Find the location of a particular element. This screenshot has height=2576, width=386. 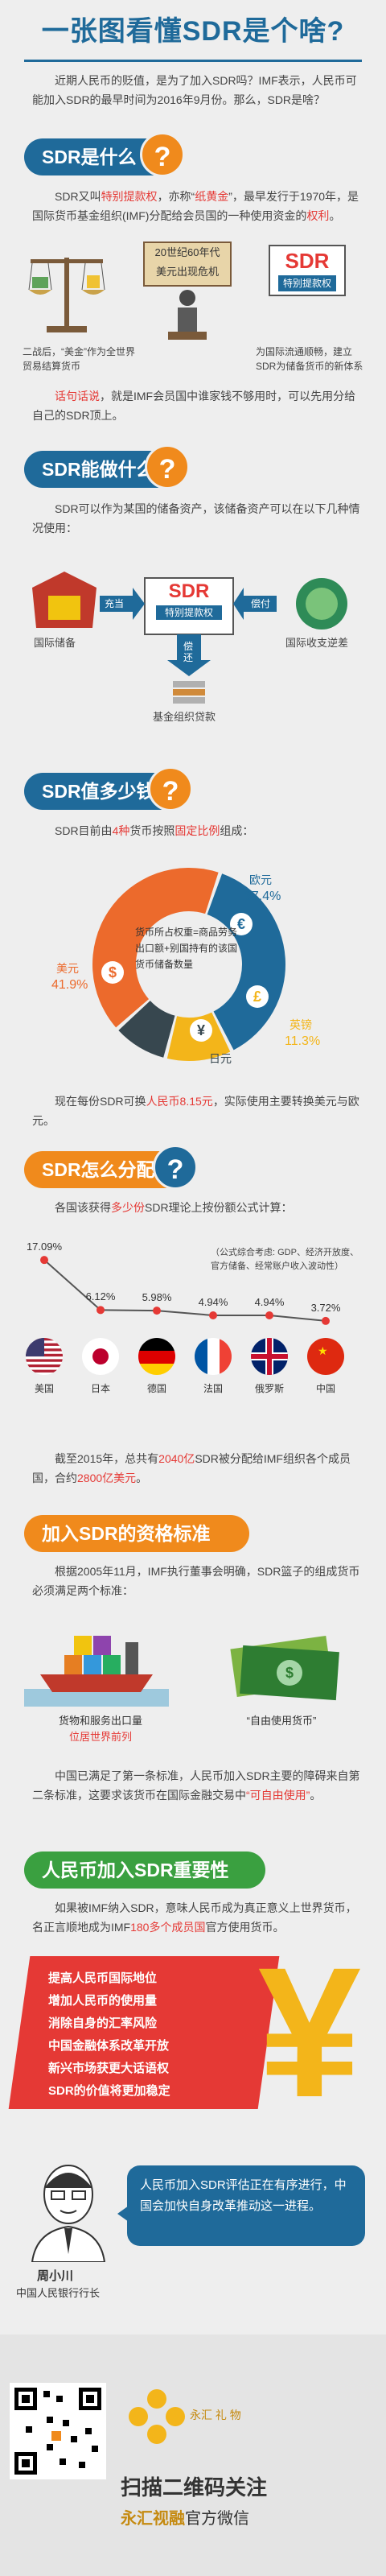

currency-icon-2: ¥ is located at coordinates (201, 1030).